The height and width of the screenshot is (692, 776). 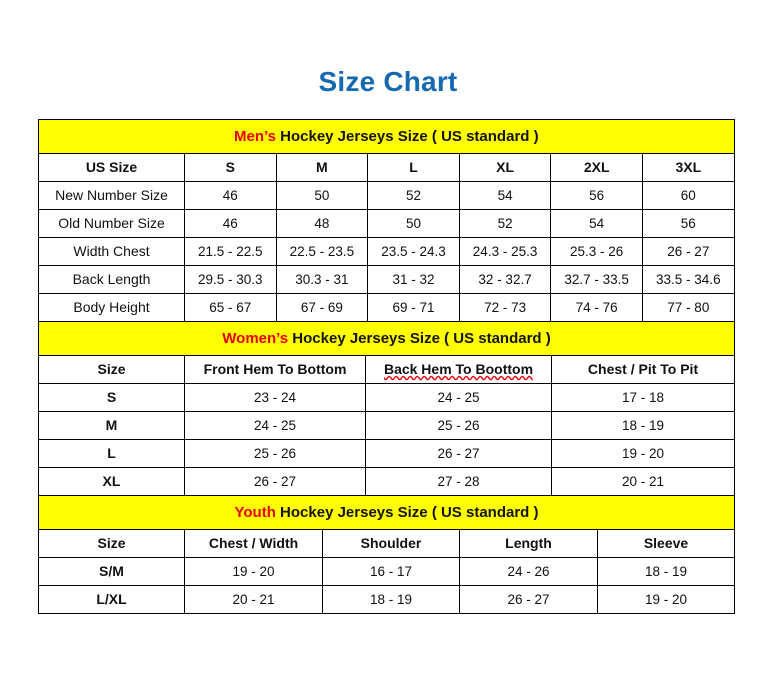 What do you see at coordinates (255, 136) in the screenshot?
I see `mens-band-accent: Men’s` at bounding box center [255, 136].